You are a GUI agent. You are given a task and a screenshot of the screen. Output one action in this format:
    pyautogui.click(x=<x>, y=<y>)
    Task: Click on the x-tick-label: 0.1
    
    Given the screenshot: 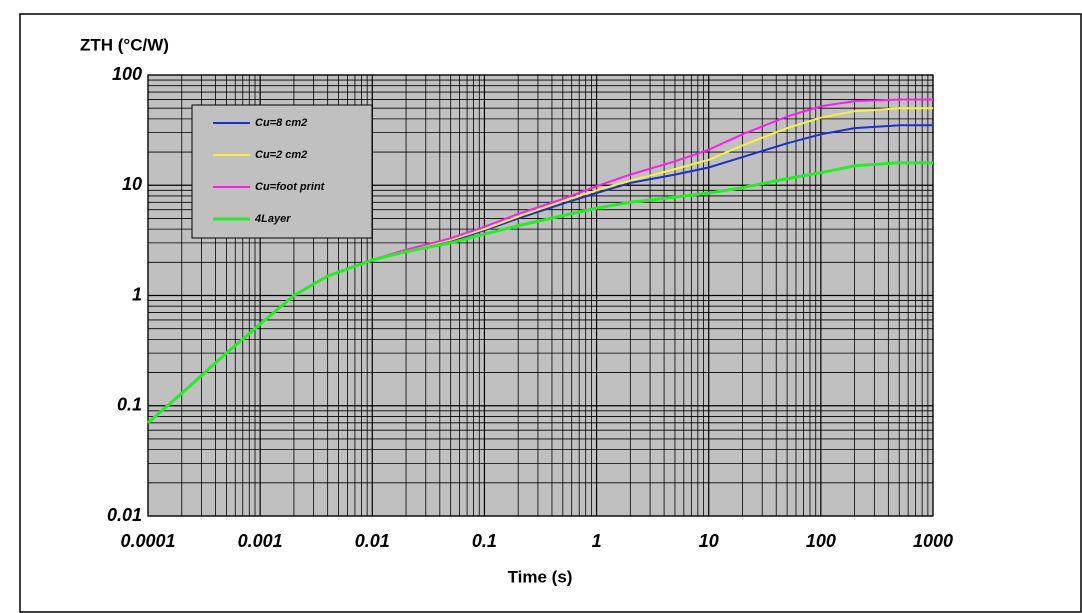 What is the action you would take?
    pyautogui.click(x=484, y=541)
    